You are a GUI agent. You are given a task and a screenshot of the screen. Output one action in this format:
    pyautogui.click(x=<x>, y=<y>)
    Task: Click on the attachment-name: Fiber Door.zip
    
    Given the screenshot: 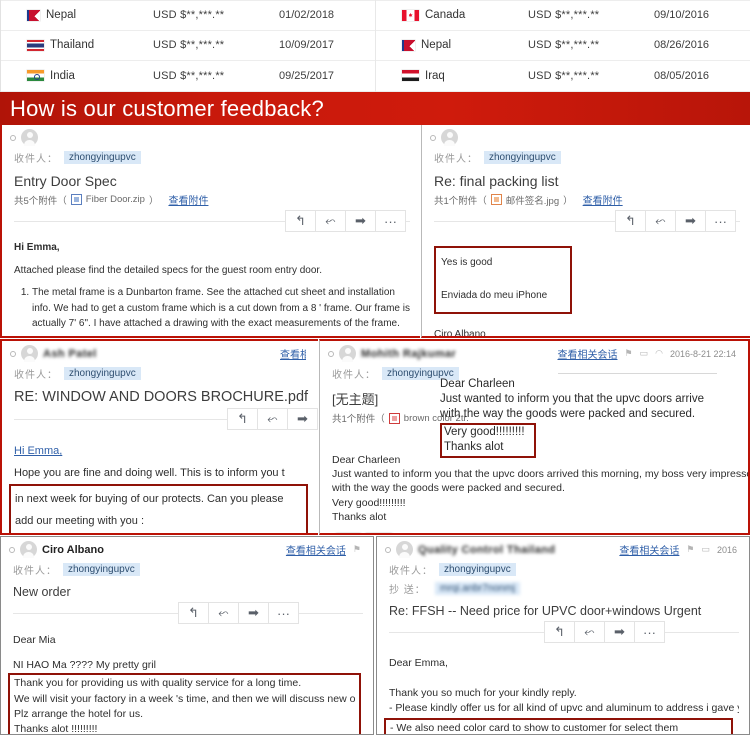 What is the action you would take?
    pyautogui.click(x=115, y=199)
    